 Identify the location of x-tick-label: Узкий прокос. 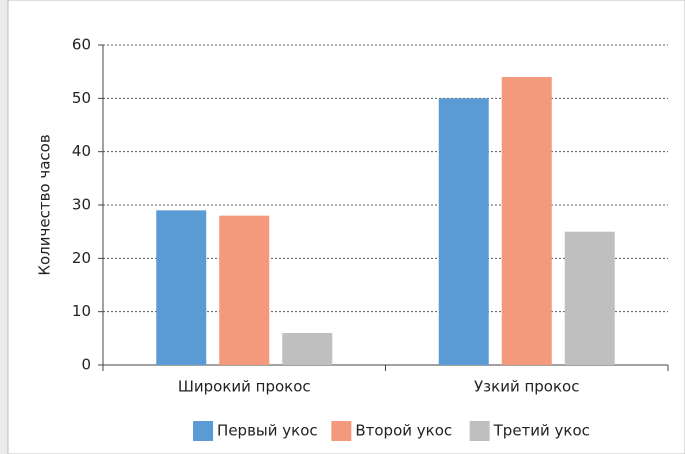
(526, 387).